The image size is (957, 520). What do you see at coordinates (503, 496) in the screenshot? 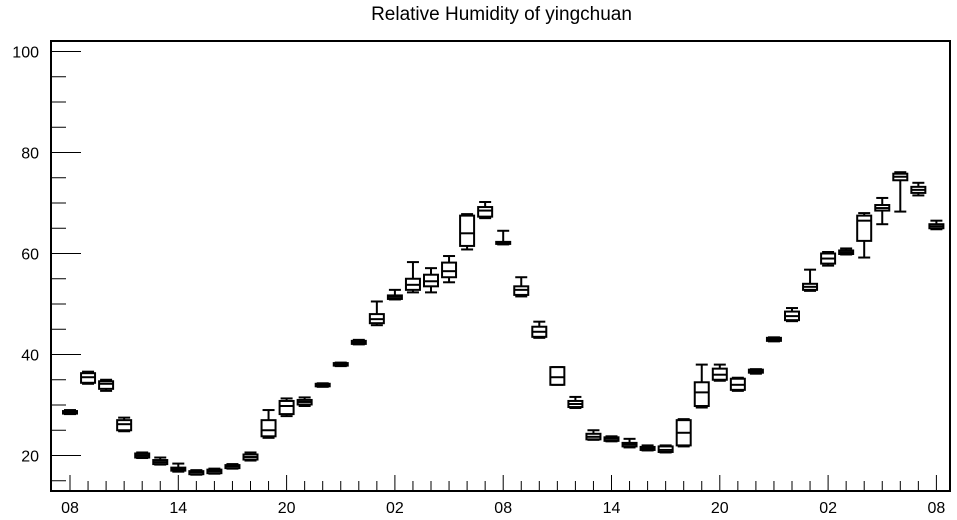
I see `x-axis: 08 14 20 02 08 14 20 02 08` at bounding box center [503, 496].